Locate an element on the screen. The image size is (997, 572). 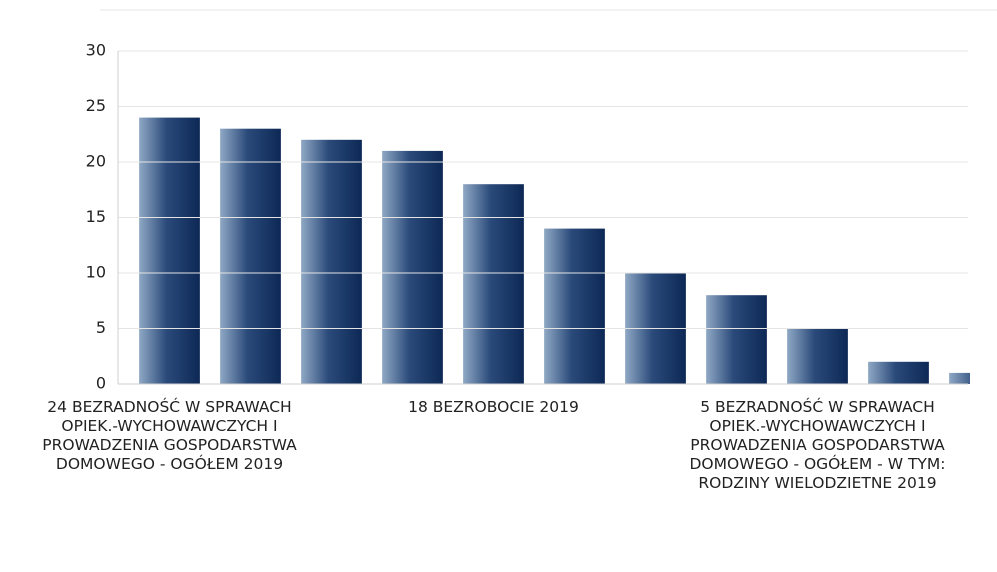
y-tick-label: 0 is located at coordinates (101, 383).